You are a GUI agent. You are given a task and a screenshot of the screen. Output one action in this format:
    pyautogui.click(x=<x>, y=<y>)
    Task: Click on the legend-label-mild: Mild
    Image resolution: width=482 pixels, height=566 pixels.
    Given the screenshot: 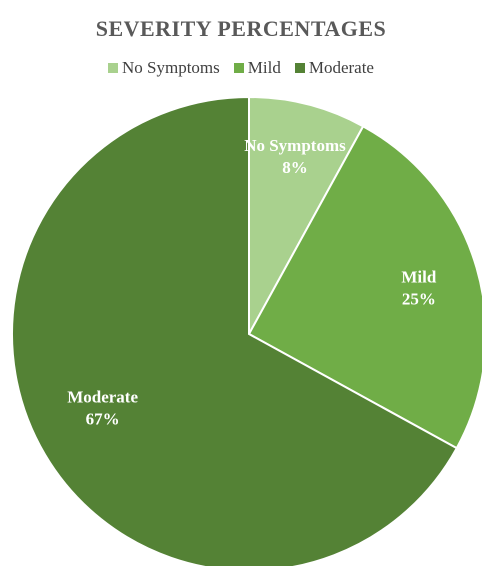 What is the action you would take?
    pyautogui.click(x=264, y=67)
    